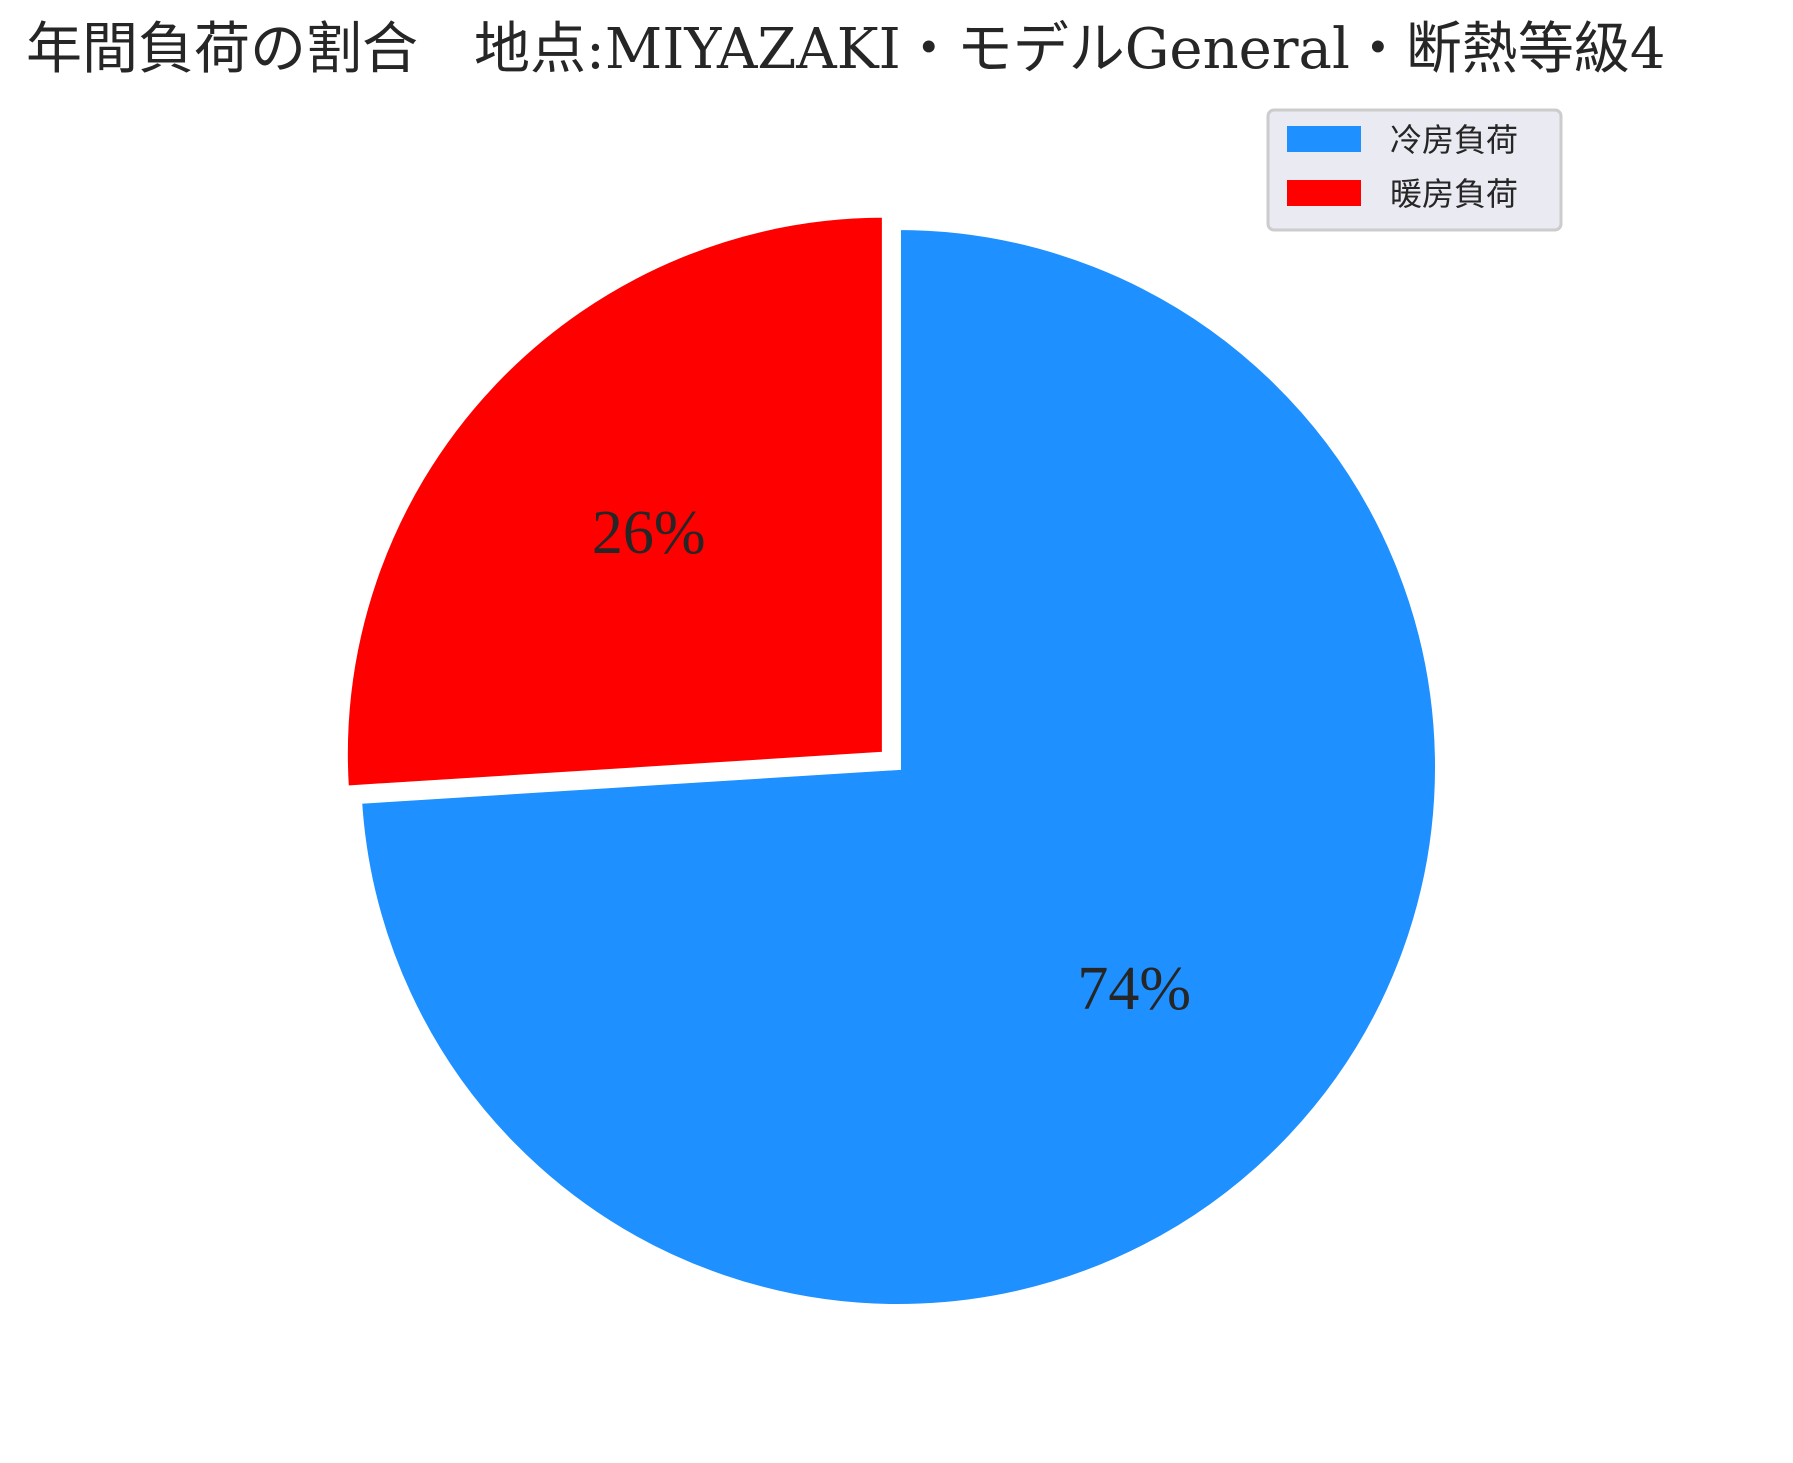  Describe the element at coordinates (649, 533) in the screenshot. I see `pie-slice-label-1: 26%` at that location.